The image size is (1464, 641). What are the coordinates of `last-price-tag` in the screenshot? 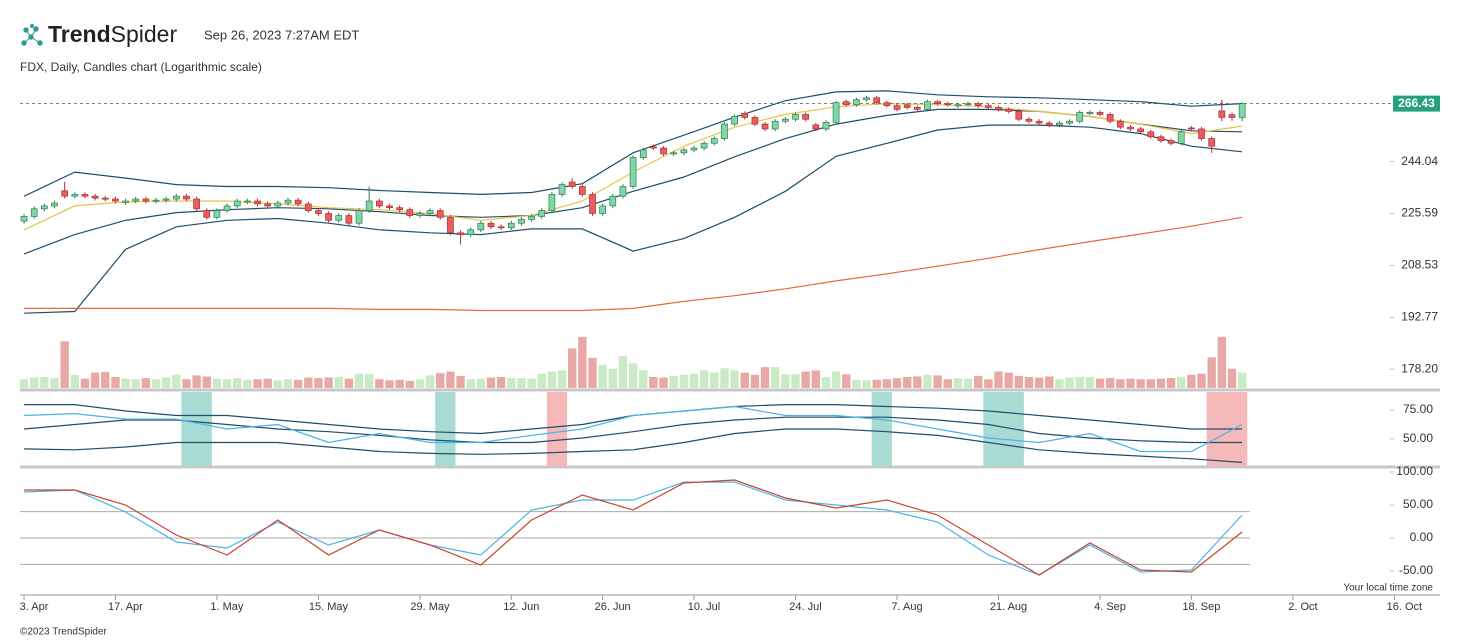 It's located at (1416, 103).